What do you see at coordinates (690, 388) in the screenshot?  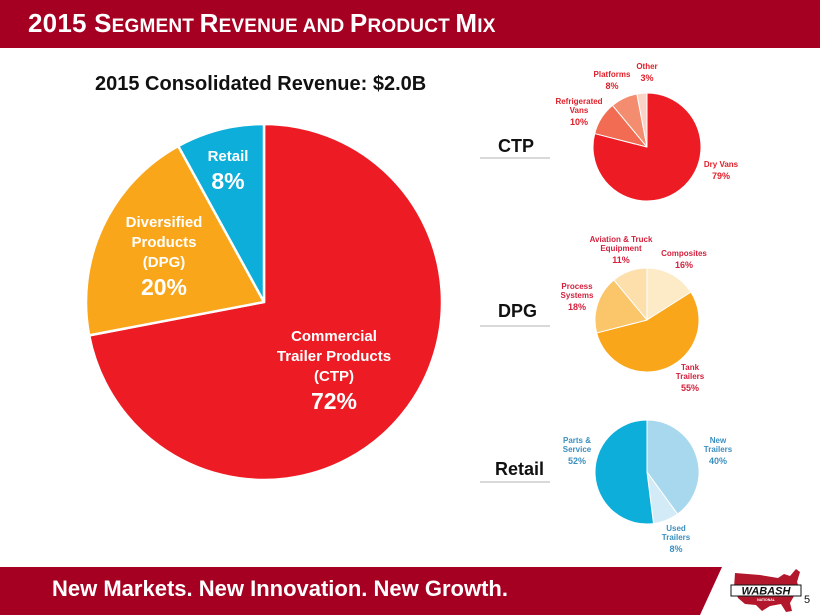 I see `pie-label-value: 55%` at bounding box center [690, 388].